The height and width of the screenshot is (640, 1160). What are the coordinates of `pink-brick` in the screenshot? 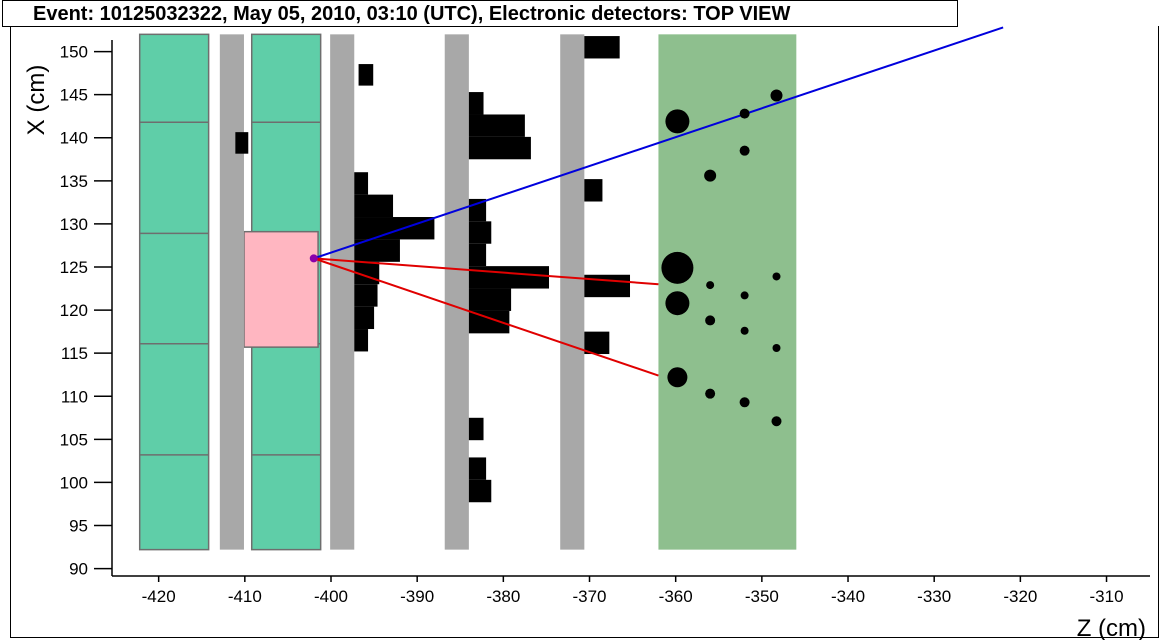 It's located at (281, 289).